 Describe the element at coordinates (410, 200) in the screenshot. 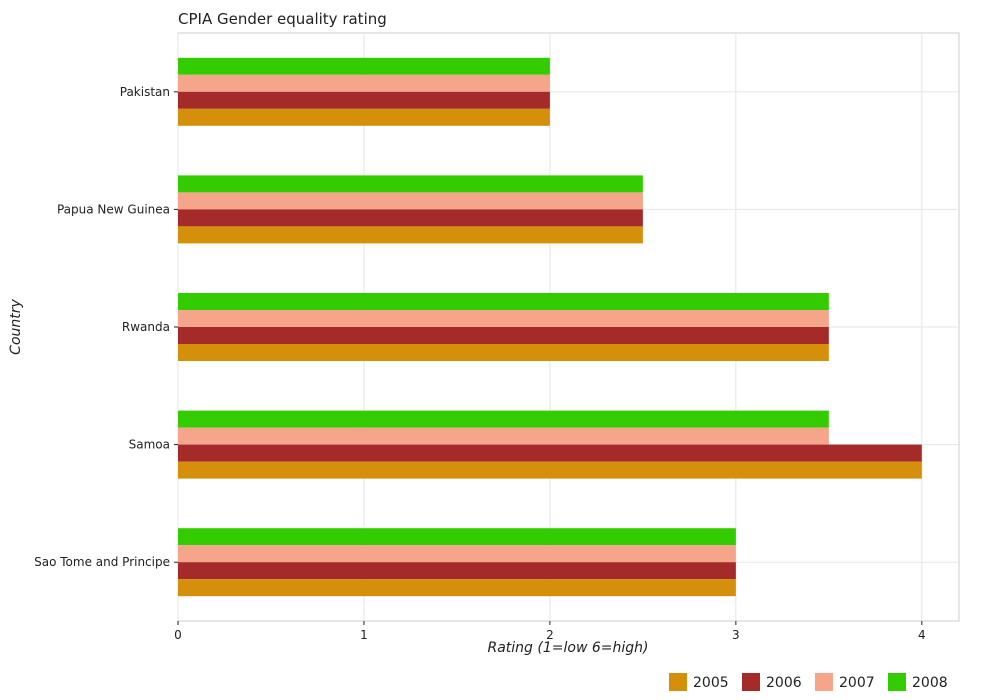

I see `bar-2007-papua-new-guinea` at that location.